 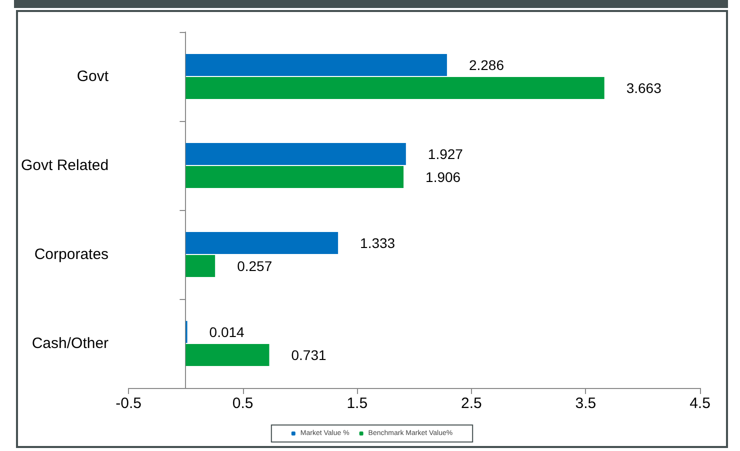 I want to click on data-label: 1.906, so click(x=443, y=177).